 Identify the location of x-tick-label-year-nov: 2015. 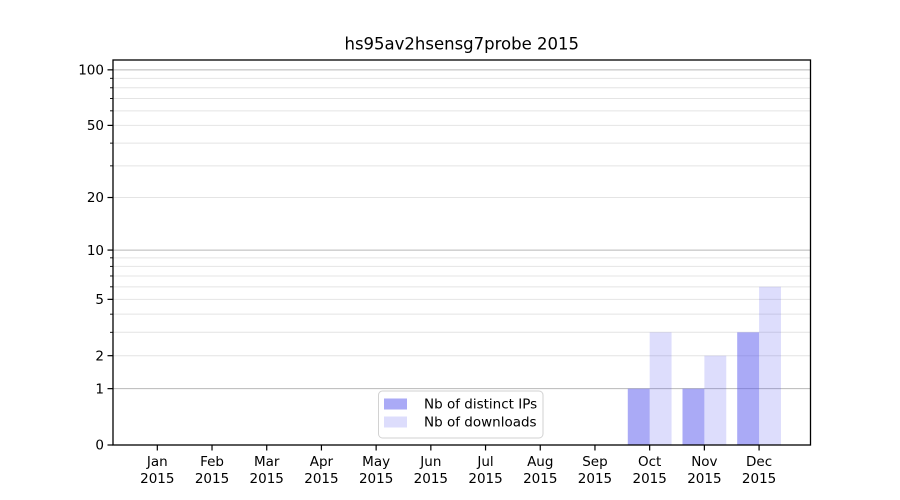
(704, 479).